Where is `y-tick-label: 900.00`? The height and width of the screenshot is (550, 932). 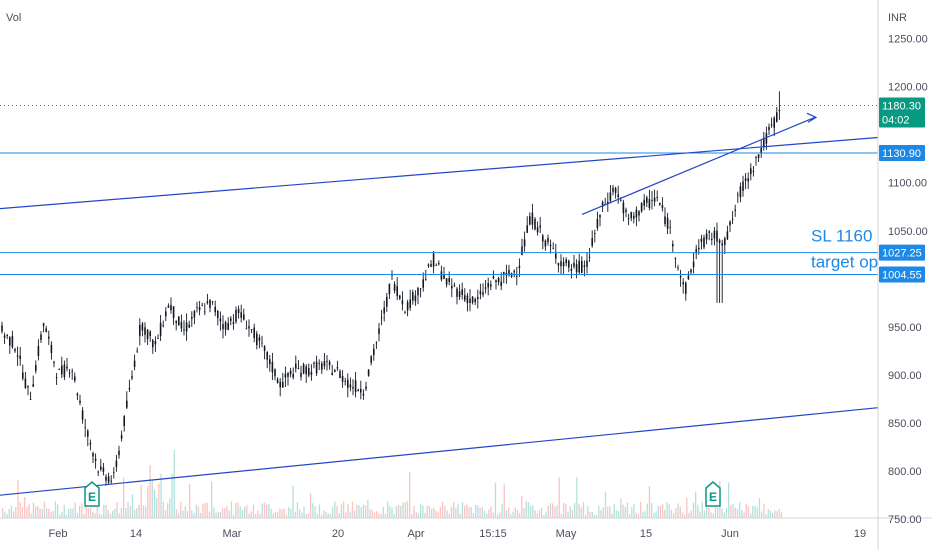 y-tick-label: 900.00 is located at coordinates (905, 376).